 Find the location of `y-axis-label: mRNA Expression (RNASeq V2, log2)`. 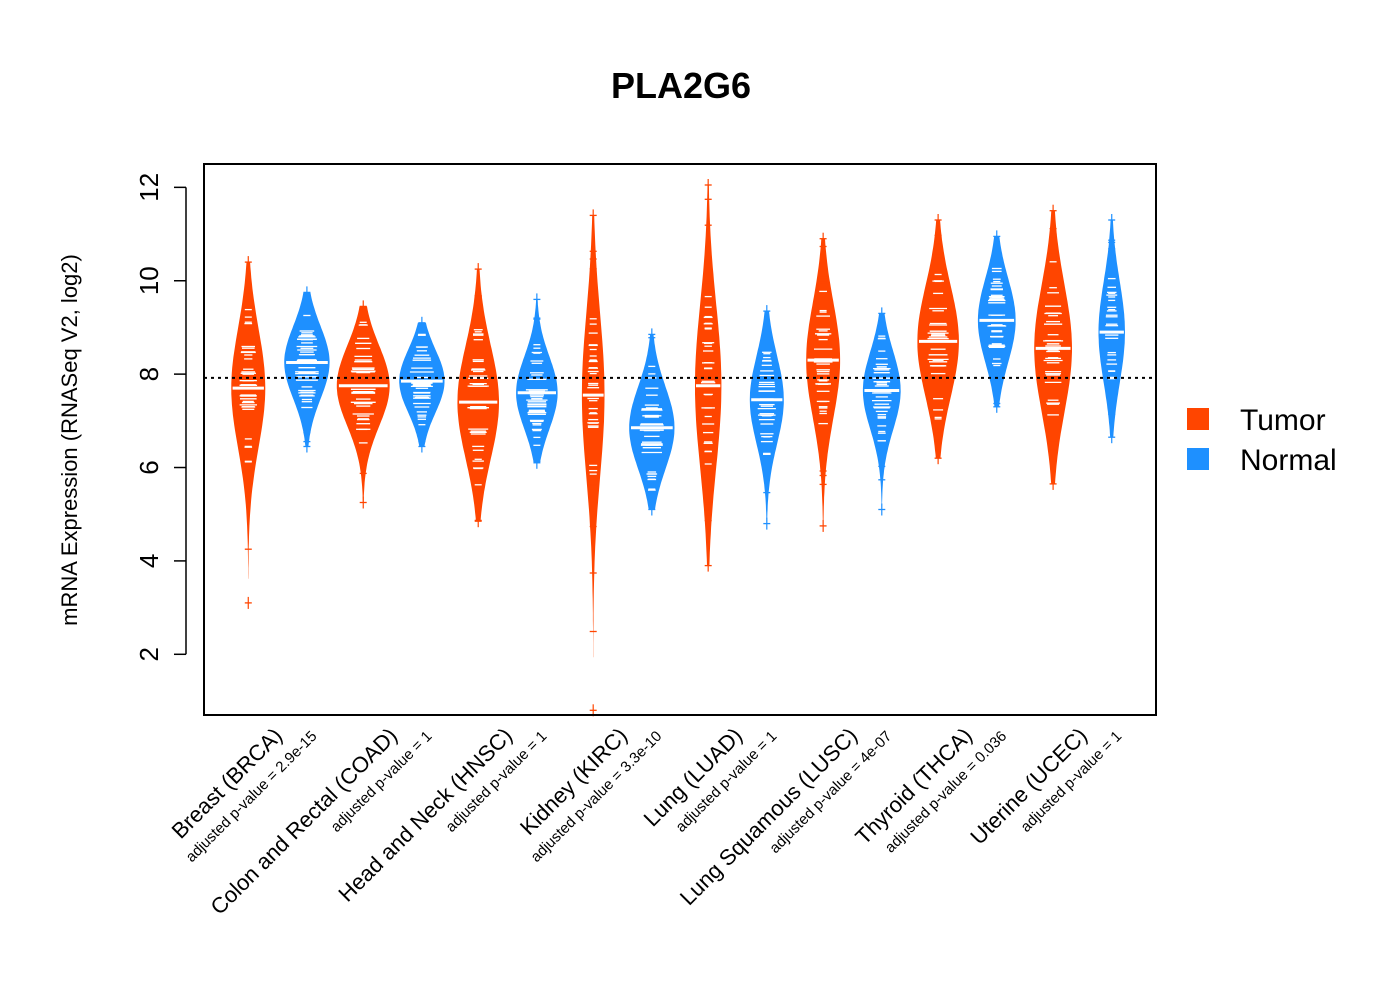

y-axis-label: mRNA Expression (RNASeq V2, log2) is located at coordinates (69, 440).